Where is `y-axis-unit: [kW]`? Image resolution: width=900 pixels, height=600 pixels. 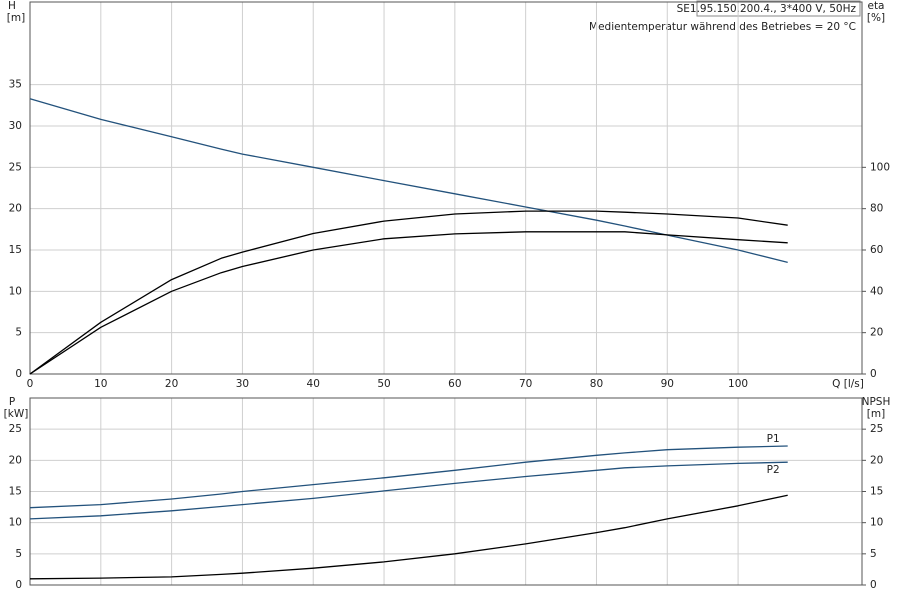 y-axis-unit: [kW] is located at coordinates (16, 414).